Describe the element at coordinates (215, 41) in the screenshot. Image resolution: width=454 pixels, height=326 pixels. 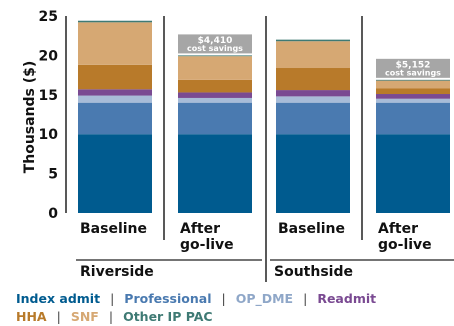
I see `annotation-amount: $4,410` at that location.